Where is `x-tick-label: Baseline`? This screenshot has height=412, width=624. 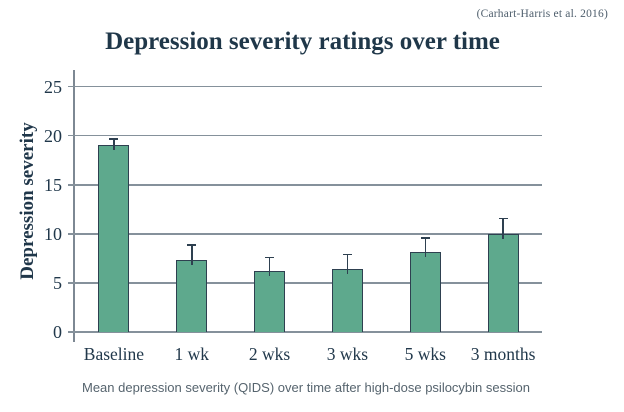
x-tick-label: Baseline is located at coordinates (114, 354).